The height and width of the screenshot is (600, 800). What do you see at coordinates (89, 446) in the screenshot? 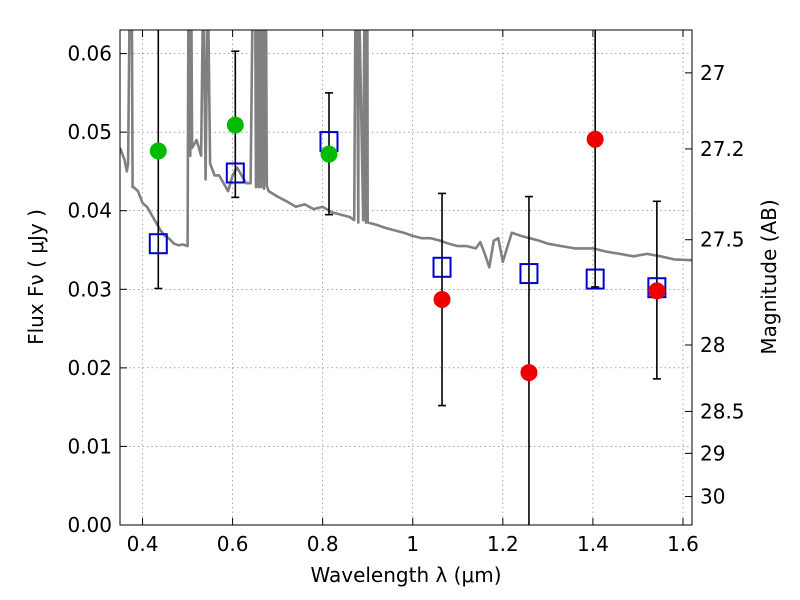
I see `y-tick-label: 0.01` at bounding box center [89, 446].